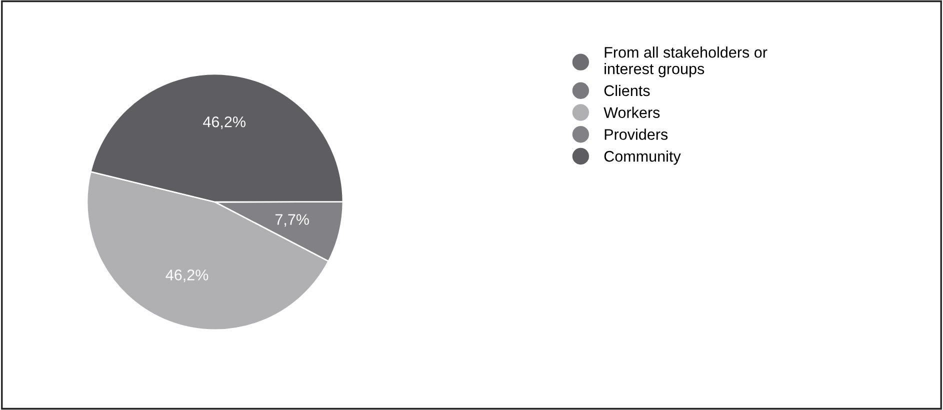 The height and width of the screenshot is (410, 943). Describe the element at coordinates (292, 220) in the screenshot. I see `data-label: 7,7%` at that location.